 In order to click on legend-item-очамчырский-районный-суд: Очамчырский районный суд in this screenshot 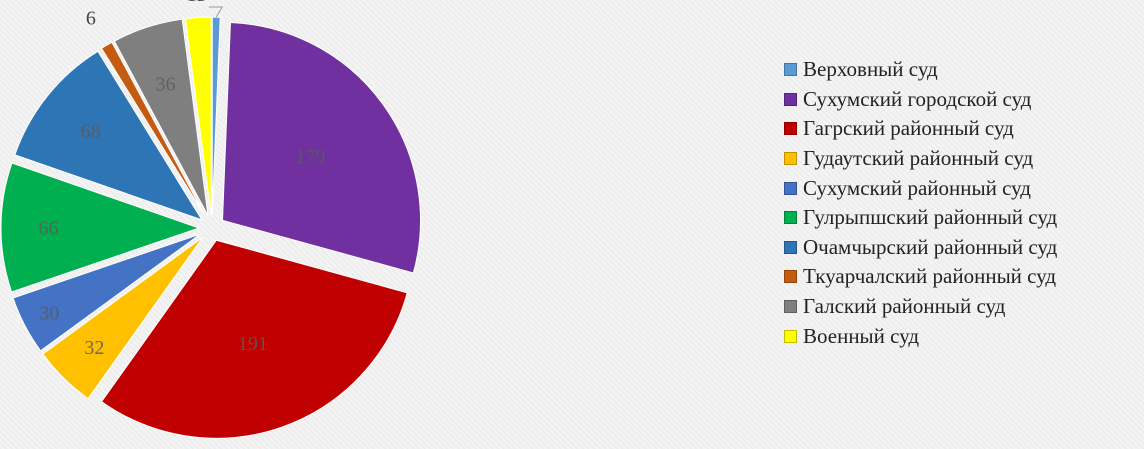, I will do `click(962, 248)`.